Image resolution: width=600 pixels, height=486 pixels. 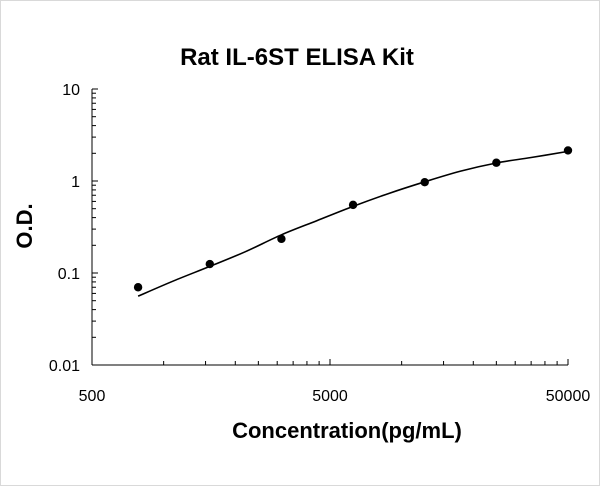 What do you see at coordinates (64, 366) in the screenshot?
I see `y-tick-label: 0.01` at bounding box center [64, 366].